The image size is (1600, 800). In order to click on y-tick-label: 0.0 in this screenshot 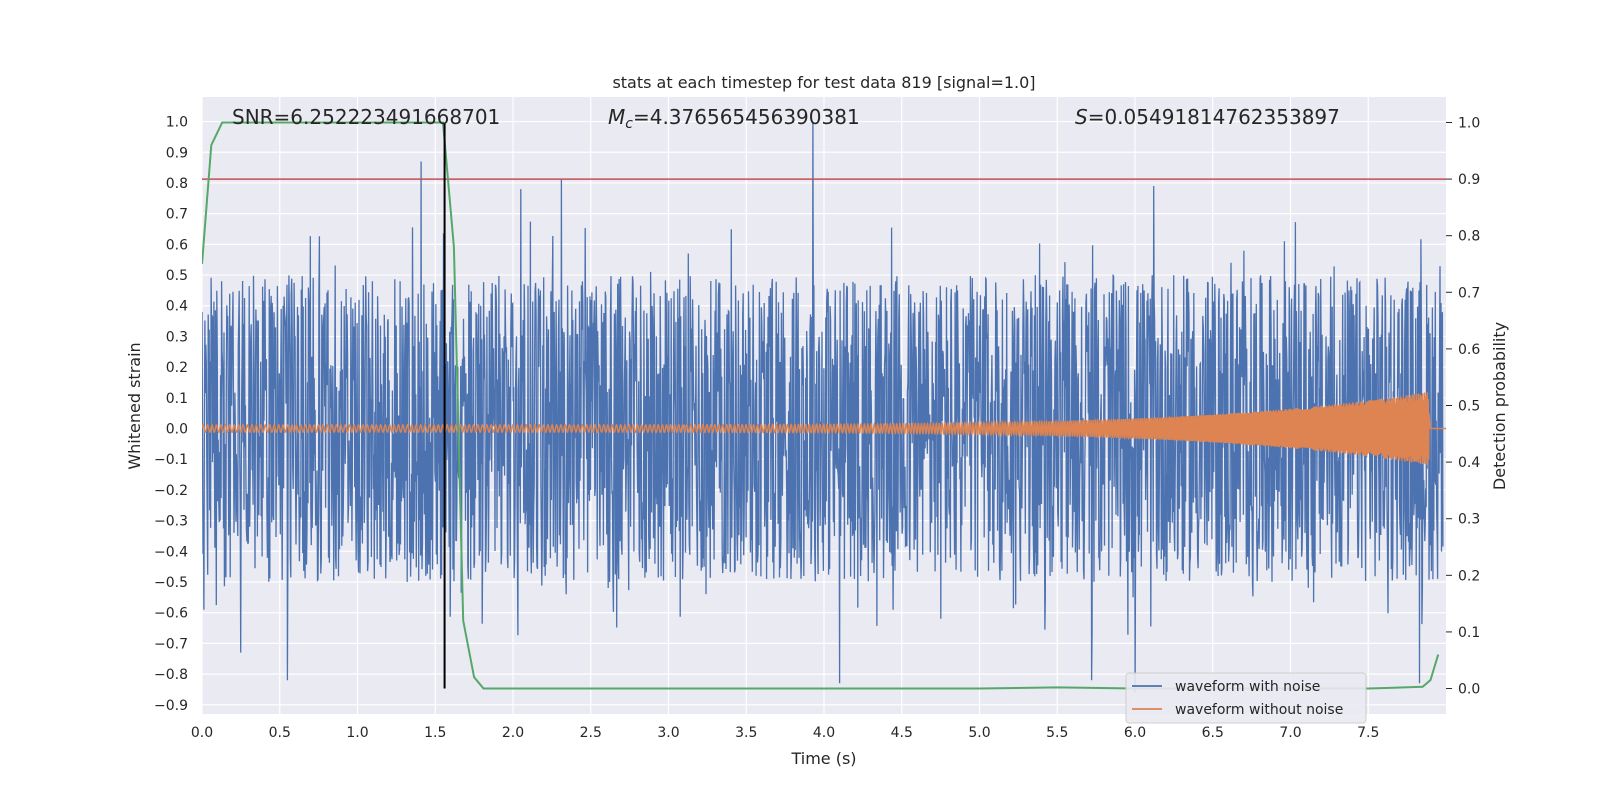, I will do `click(177, 430)`.